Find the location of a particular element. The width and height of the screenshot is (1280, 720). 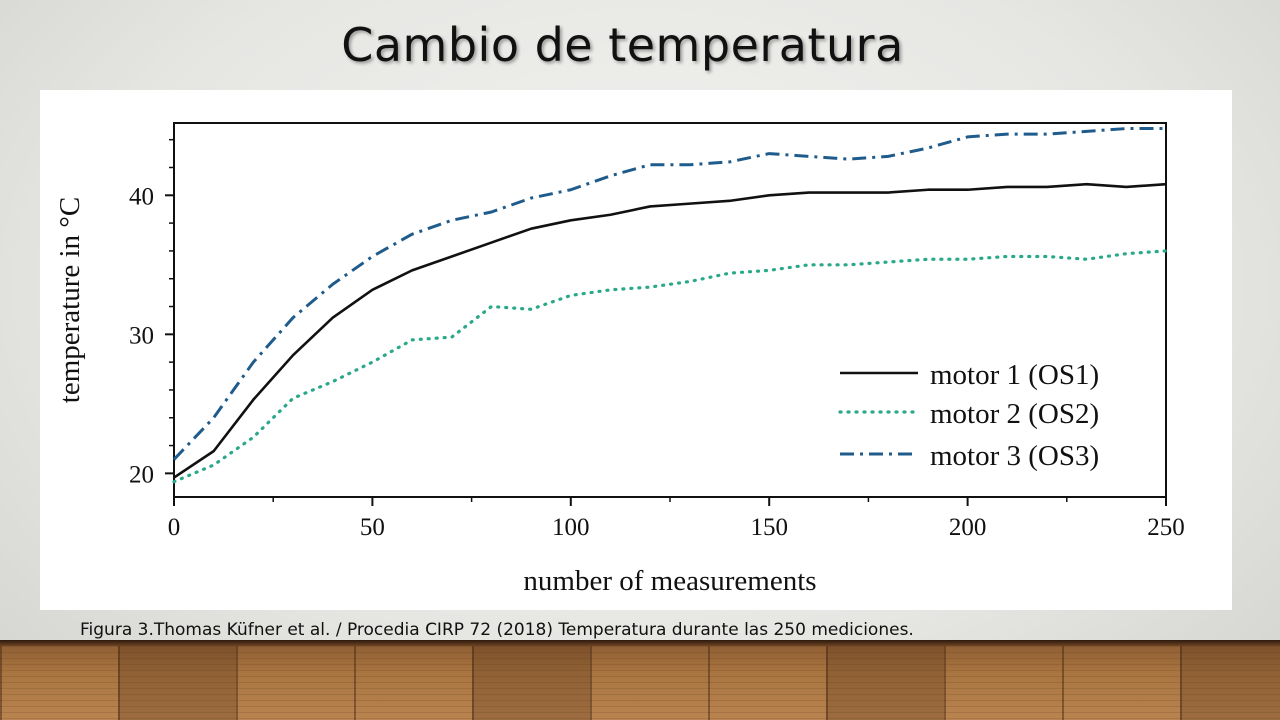

y-tick-label: 40 is located at coordinates (141, 196).